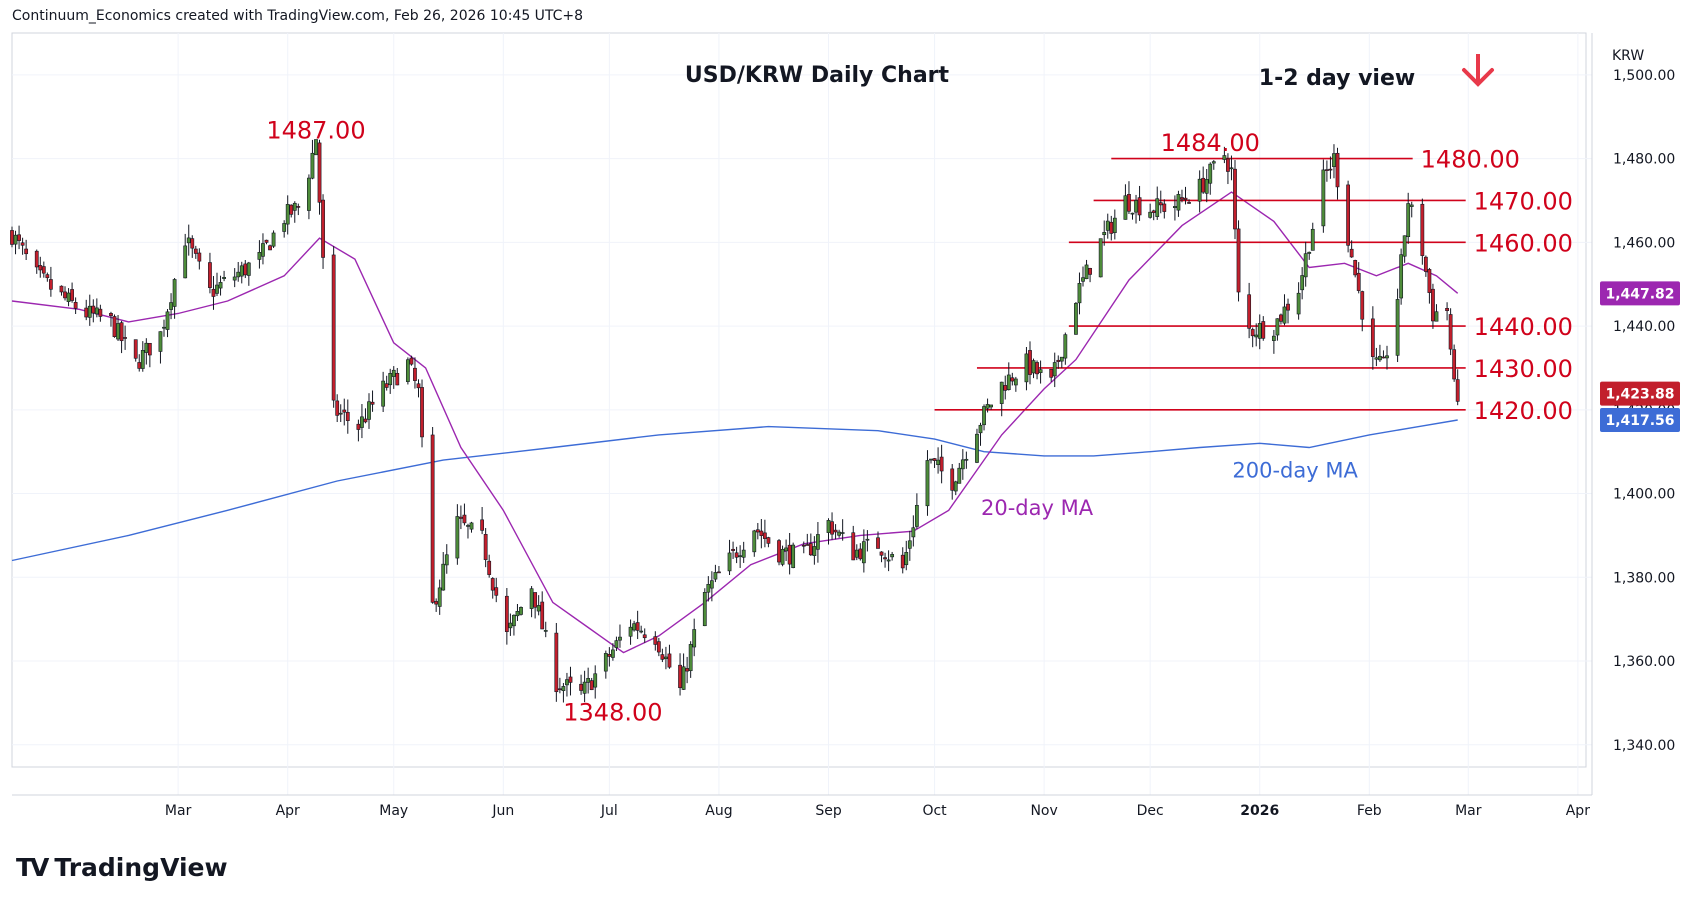 This screenshot has width=1689, height=902. I want to click on tradingview-logo: TV TradingView, so click(122, 867).